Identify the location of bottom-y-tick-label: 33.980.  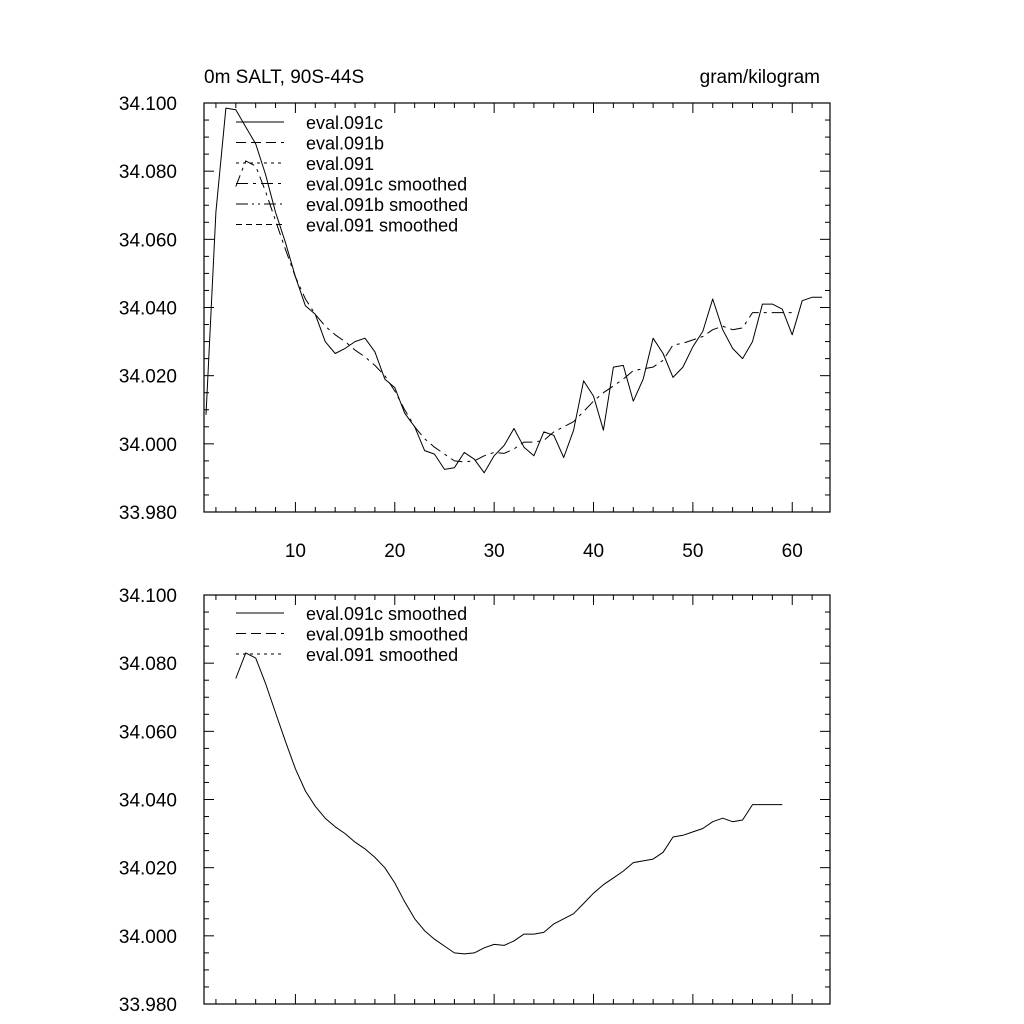
(148, 1005).